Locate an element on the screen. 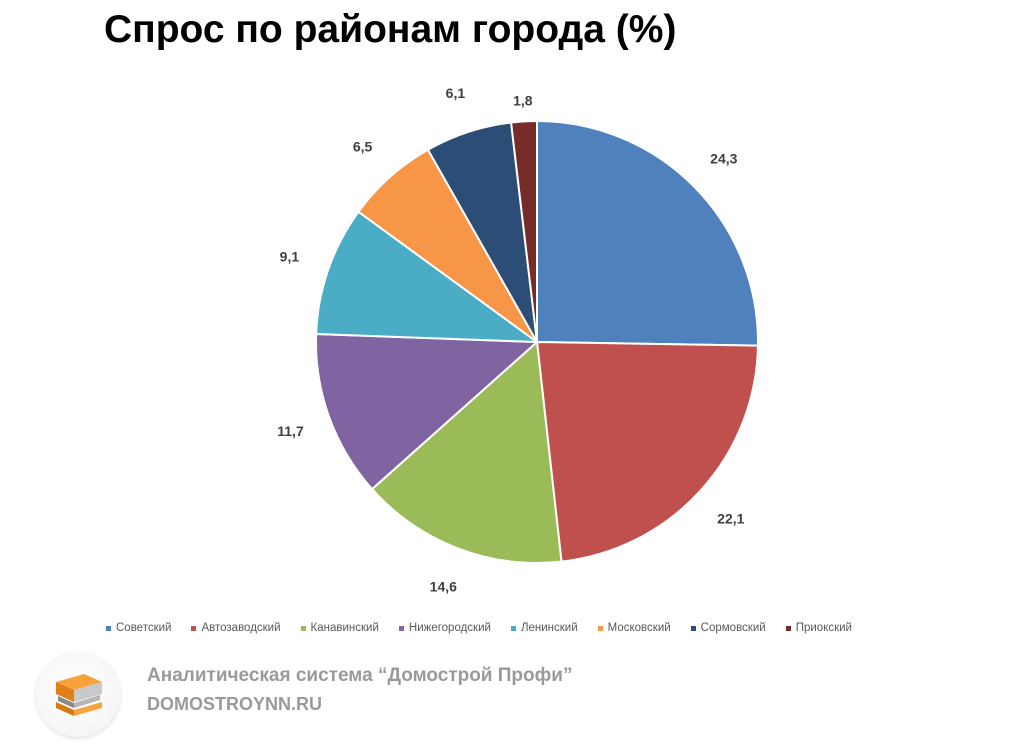 The image size is (1024, 746). data-label: 1,8 is located at coordinates (523, 100).